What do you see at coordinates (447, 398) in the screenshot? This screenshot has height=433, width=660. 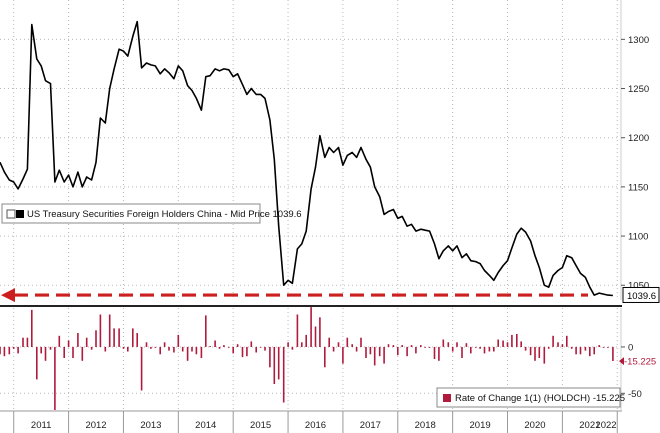 I see `legend-swatch-red-icon` at bounding box center [447, 398].